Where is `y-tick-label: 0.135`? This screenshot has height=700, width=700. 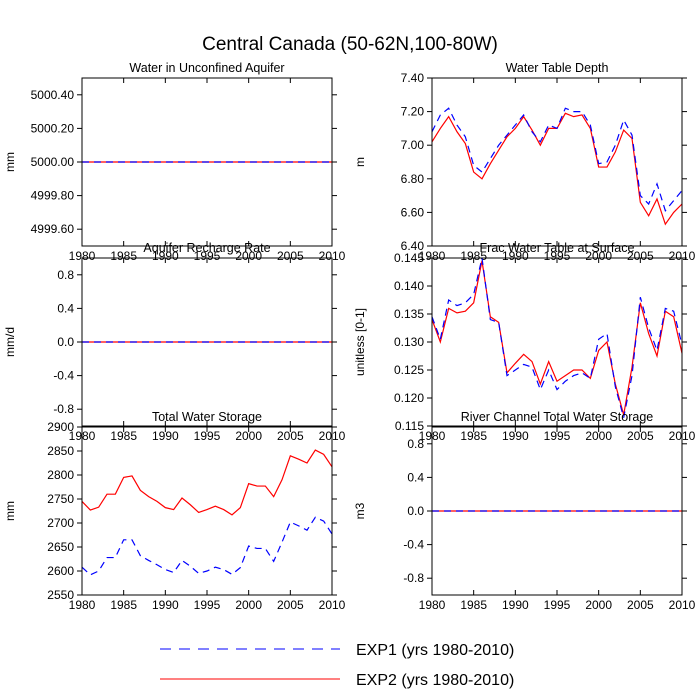 y-tick-label: 0.135 is located at coordinates (409, 314).